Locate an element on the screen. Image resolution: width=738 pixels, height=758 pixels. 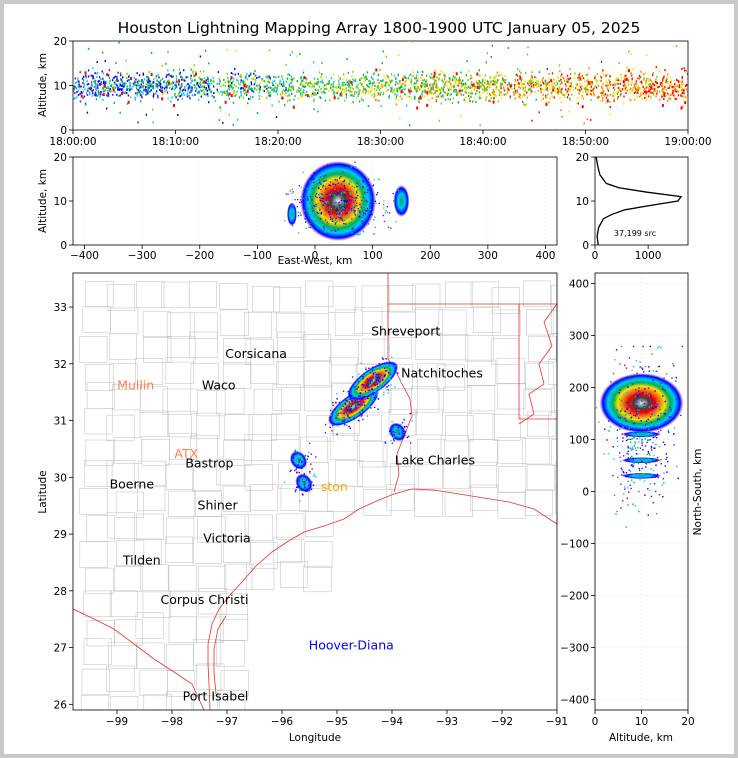
latitude-tick-label: 27 is located at coordinates (60, 649).